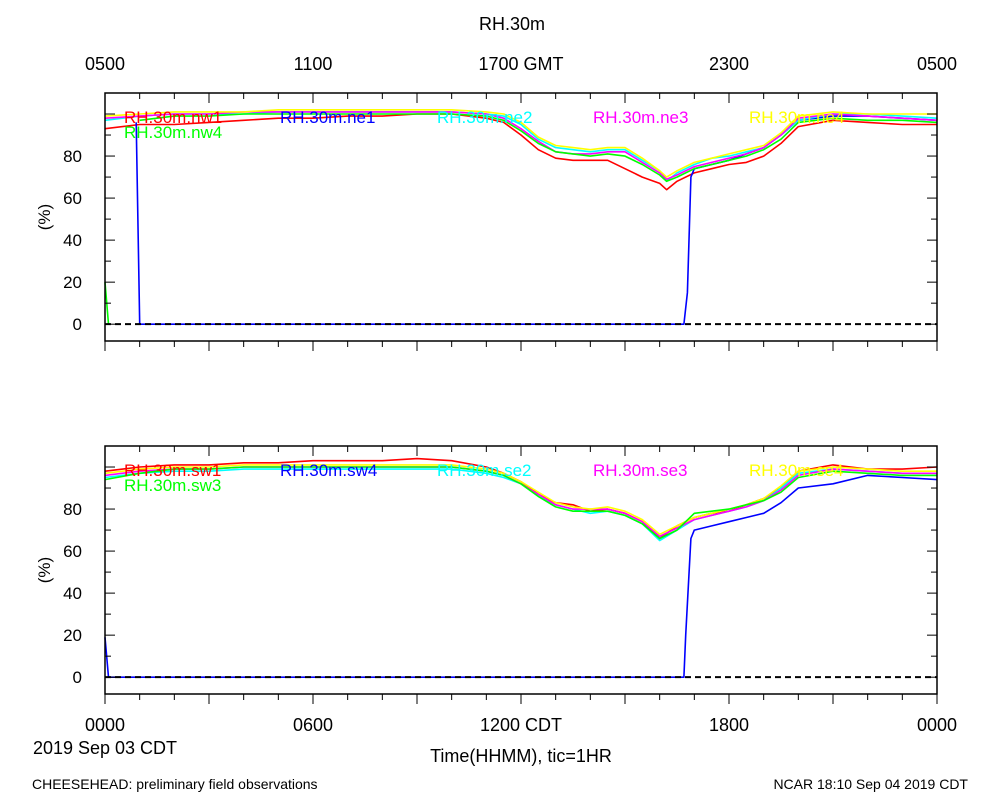  What do you see at coordinates (484, 117) in the screenshot?
I see `legend-label: RH.30m.ne2` at bounding box center [484, 117].